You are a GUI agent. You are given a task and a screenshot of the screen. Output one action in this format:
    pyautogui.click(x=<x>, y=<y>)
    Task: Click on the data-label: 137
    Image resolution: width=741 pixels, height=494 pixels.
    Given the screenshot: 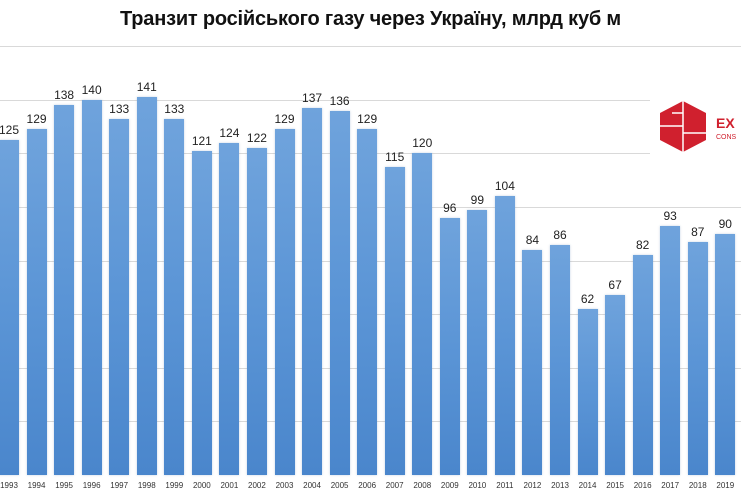 What is the action you would take?
    pyautogui.click(x=312, y=97)
    